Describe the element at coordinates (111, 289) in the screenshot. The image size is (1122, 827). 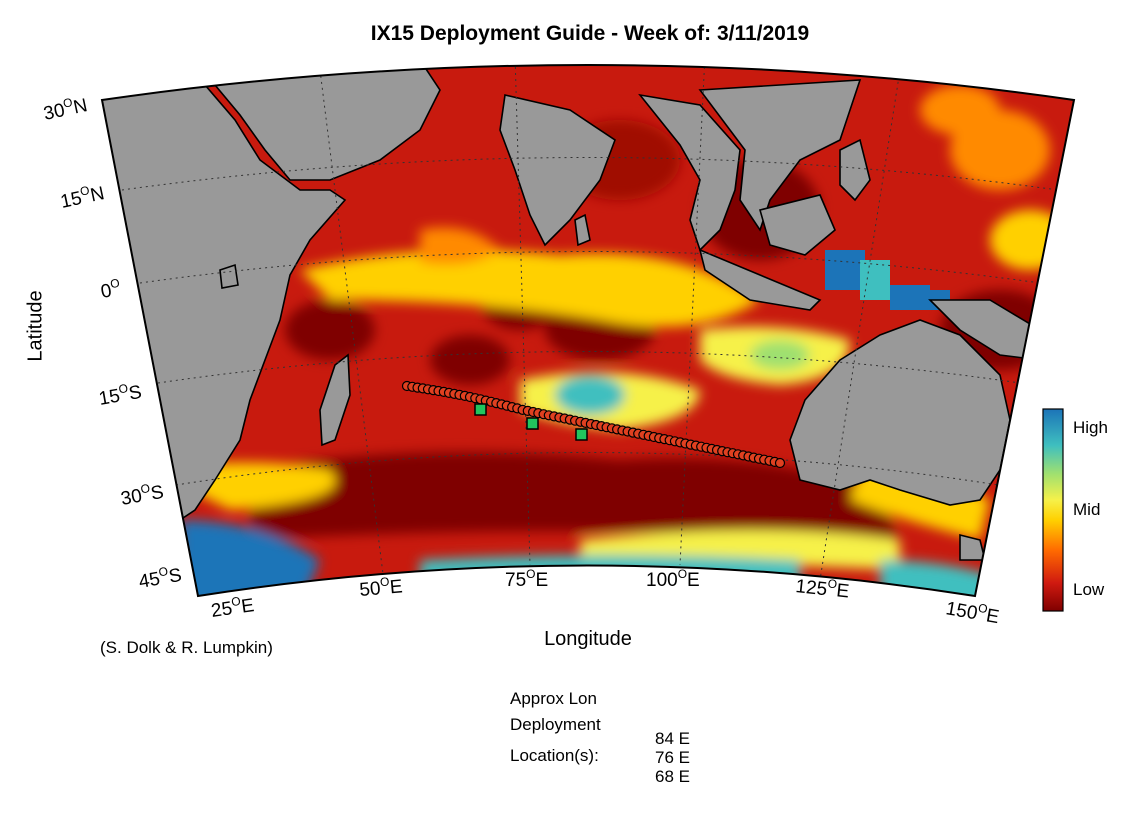
I see `lat-tick-label: 0O` at that location.